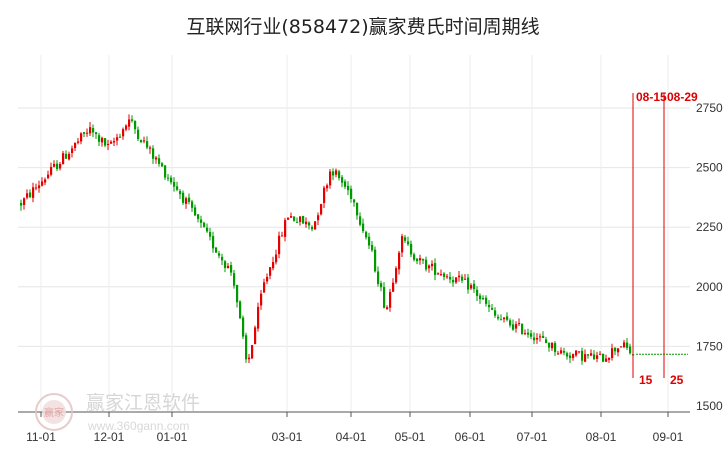 This screenshot has width=726, height=450. Describe the element at coordinates (117, 412) in the screenshot. I see `watermark: 赢家 赢家江恩软件 www.360gann.com` at that location.